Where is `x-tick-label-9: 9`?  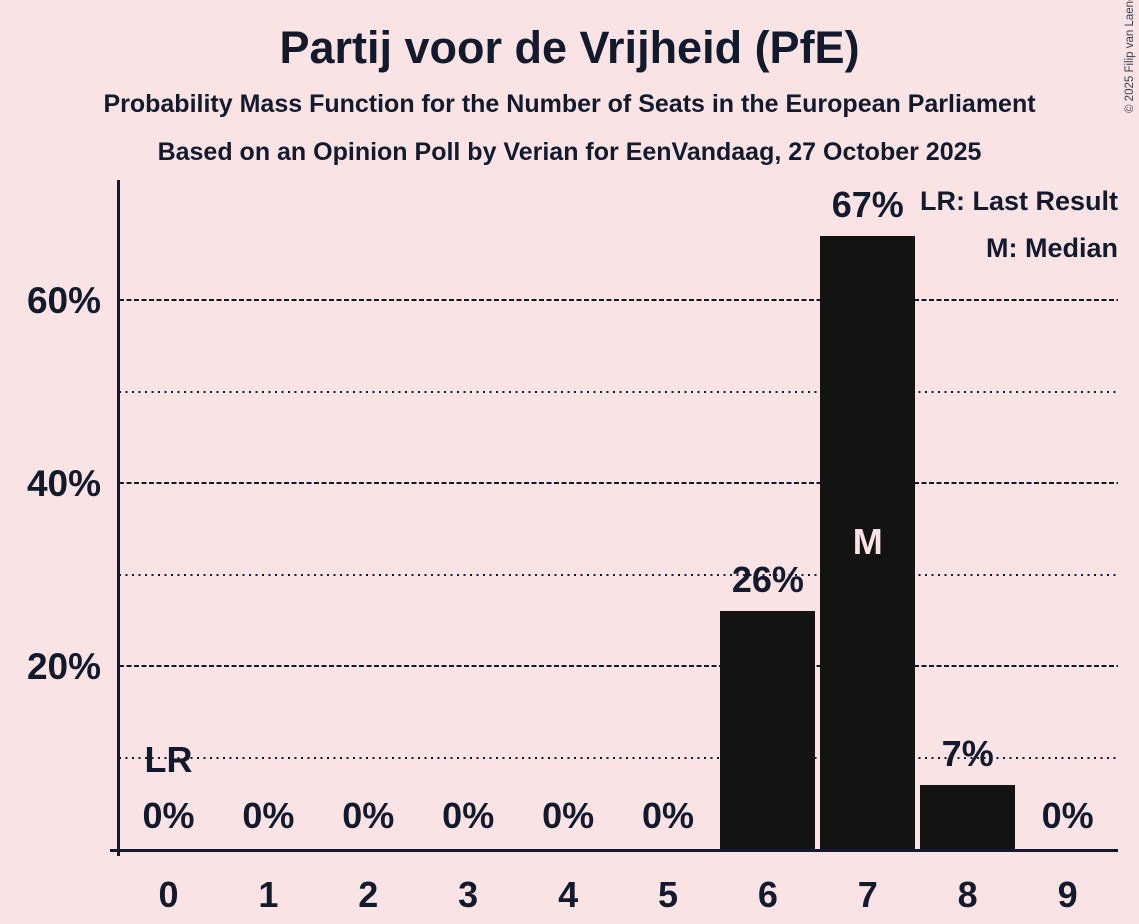 x-tick-label-9: 9 is located at coordinates (1067, 894).